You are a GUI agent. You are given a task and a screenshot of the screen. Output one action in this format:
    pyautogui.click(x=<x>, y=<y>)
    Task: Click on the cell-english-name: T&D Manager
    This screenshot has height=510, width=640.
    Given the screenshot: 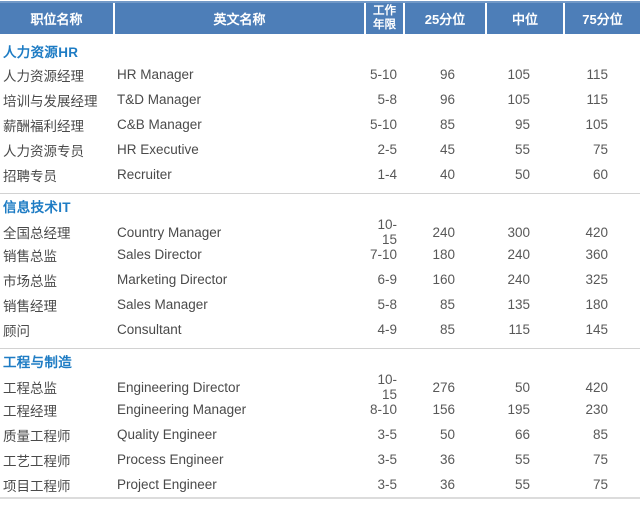 What is the action you would take?
    pyautogui.click(x=159, y=99)
    